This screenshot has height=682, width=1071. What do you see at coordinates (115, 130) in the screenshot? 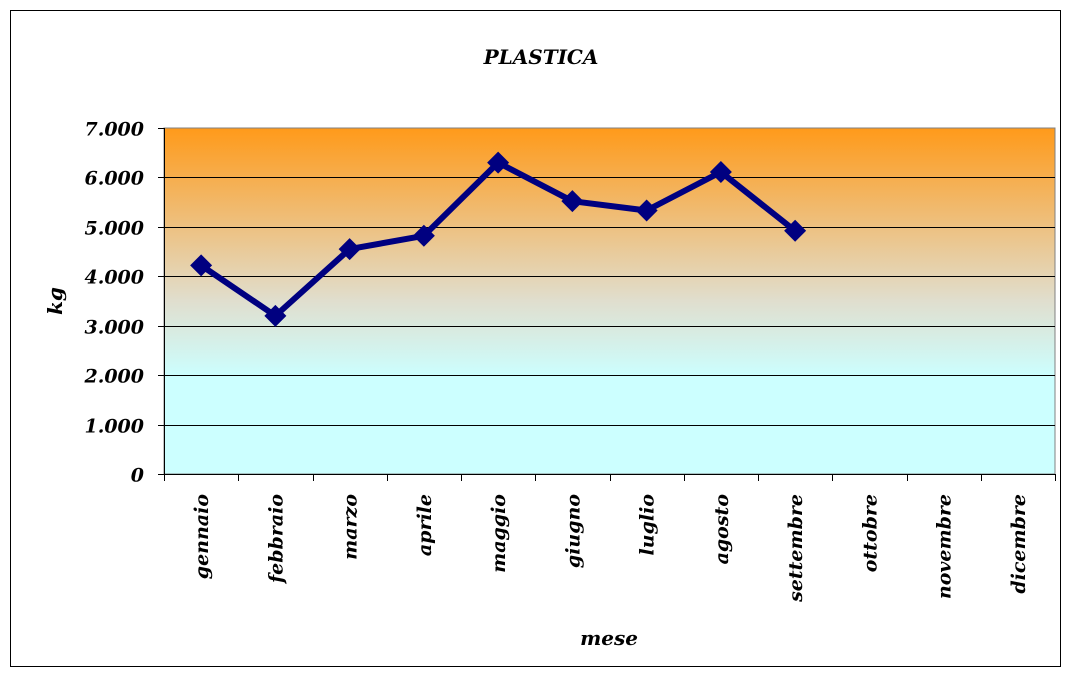
I see `y-tick-label: 7.000` at bounding box center [115, 130].